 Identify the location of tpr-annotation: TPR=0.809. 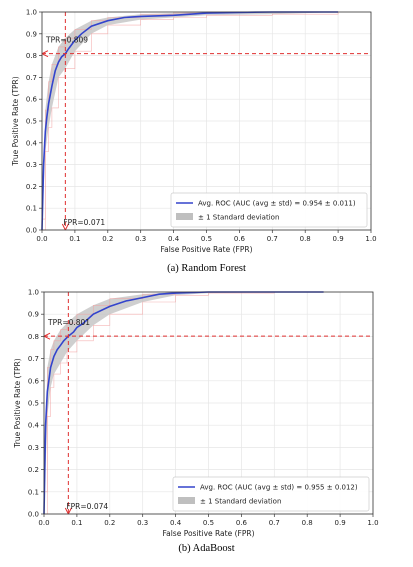
(66, 40).